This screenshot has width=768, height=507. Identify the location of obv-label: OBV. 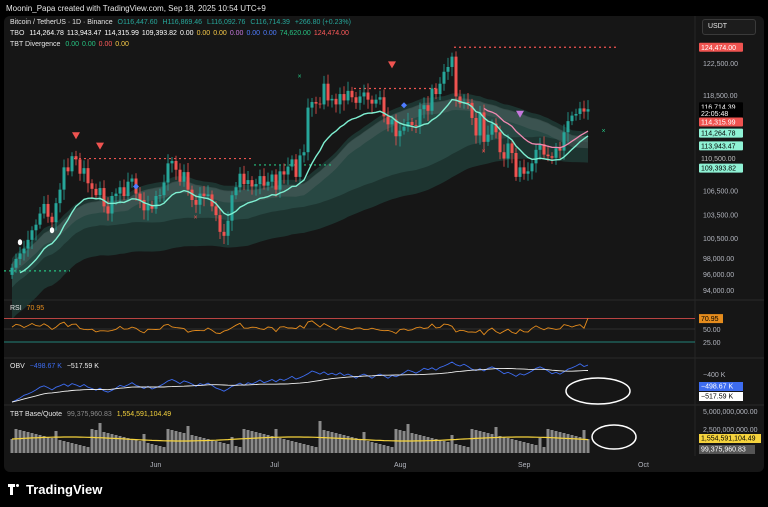
(17, 366).